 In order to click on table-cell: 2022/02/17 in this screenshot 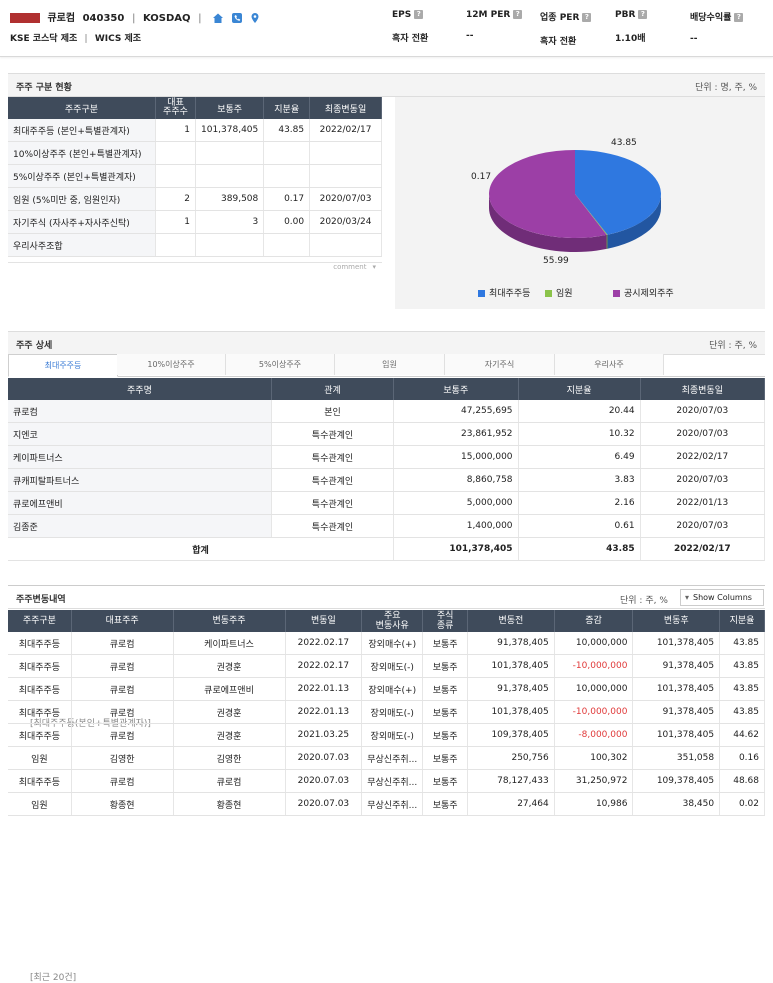, I will do `click(345, 130)`.